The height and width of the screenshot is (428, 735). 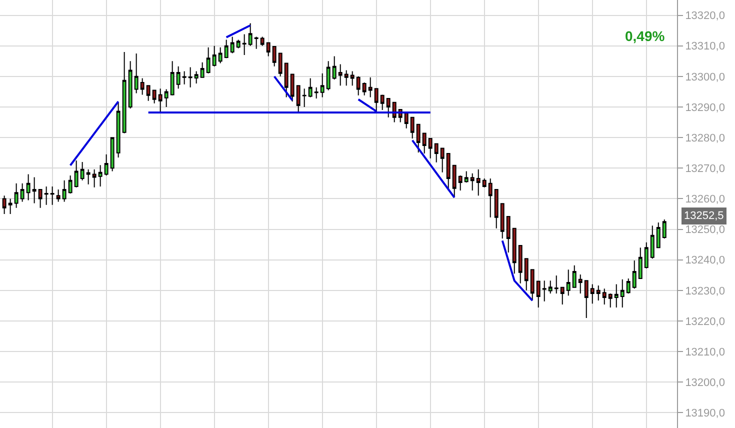 I want to click on y-tick-label: 13240,0, so click(x=705, y=260).